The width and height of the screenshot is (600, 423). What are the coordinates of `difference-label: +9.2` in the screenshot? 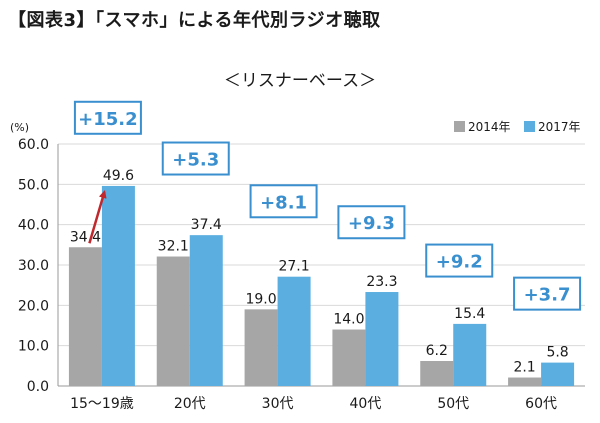 It's located at (459, 262).